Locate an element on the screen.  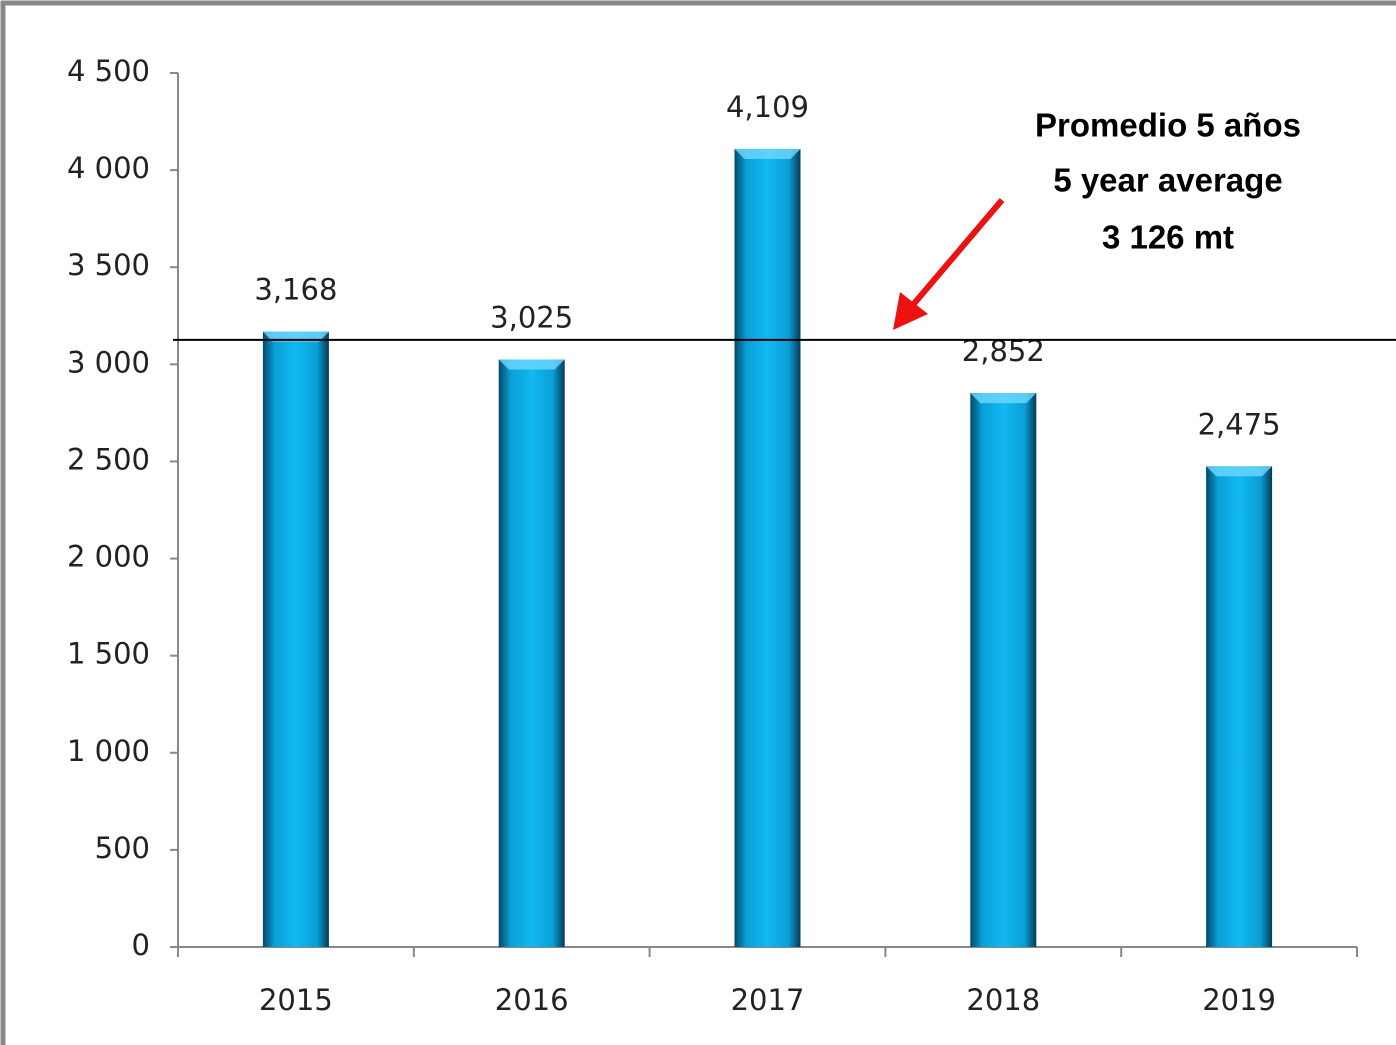
y-tick-label: 2 000 is located at coordinates (108, 557).